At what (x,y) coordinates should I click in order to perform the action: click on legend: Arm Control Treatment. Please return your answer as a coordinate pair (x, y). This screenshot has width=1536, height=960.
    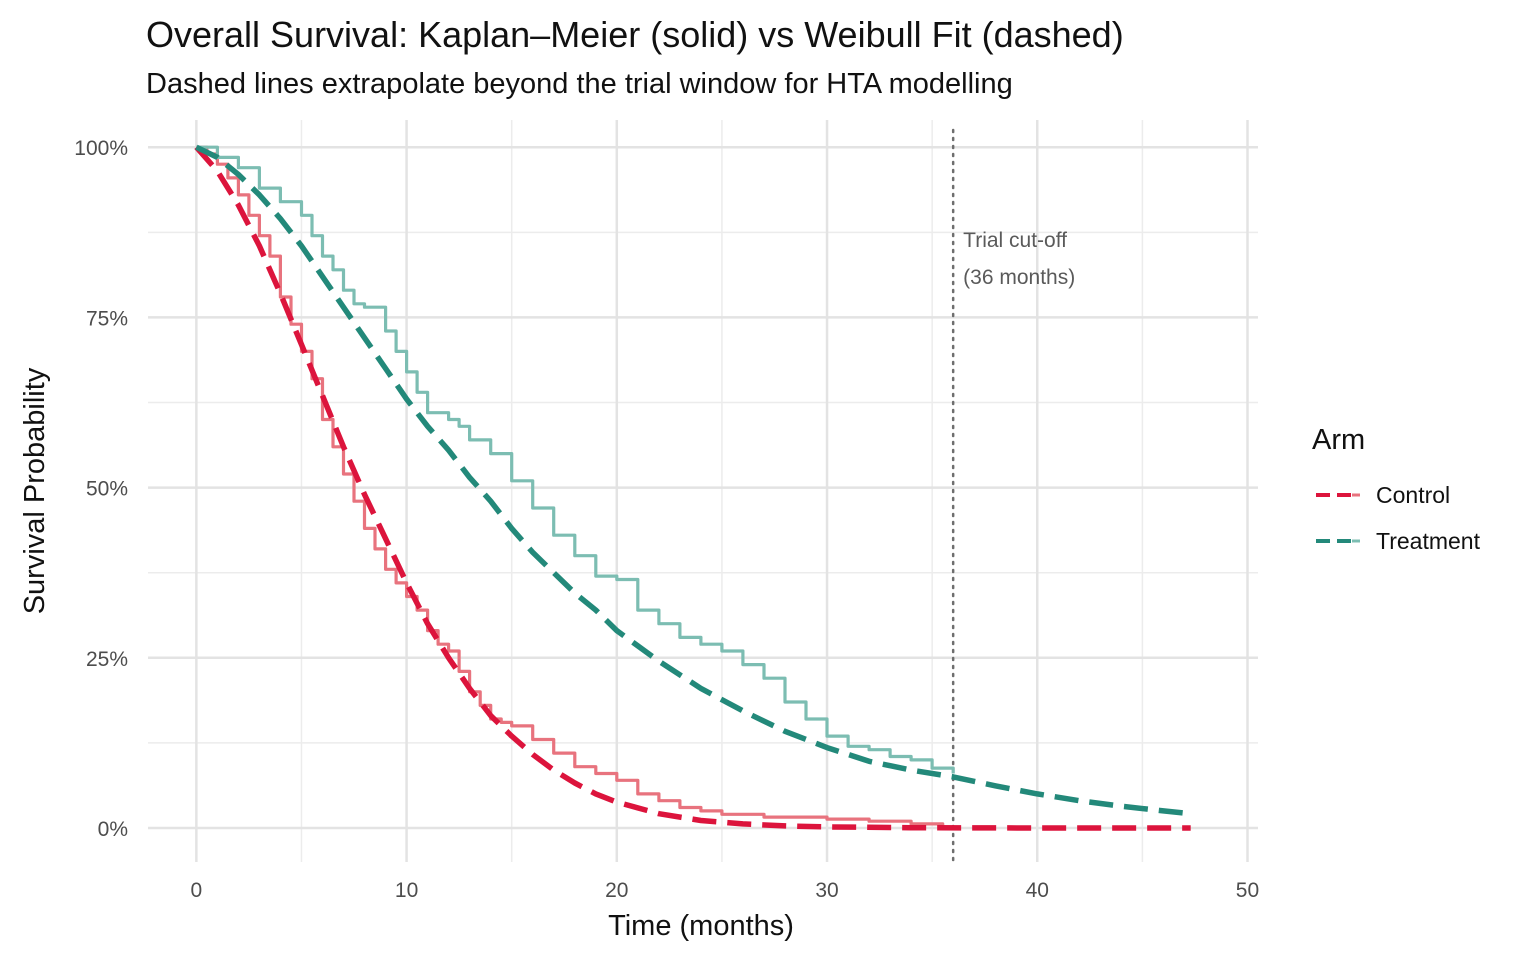
    Looking at the image, I should click on (1396, 489).